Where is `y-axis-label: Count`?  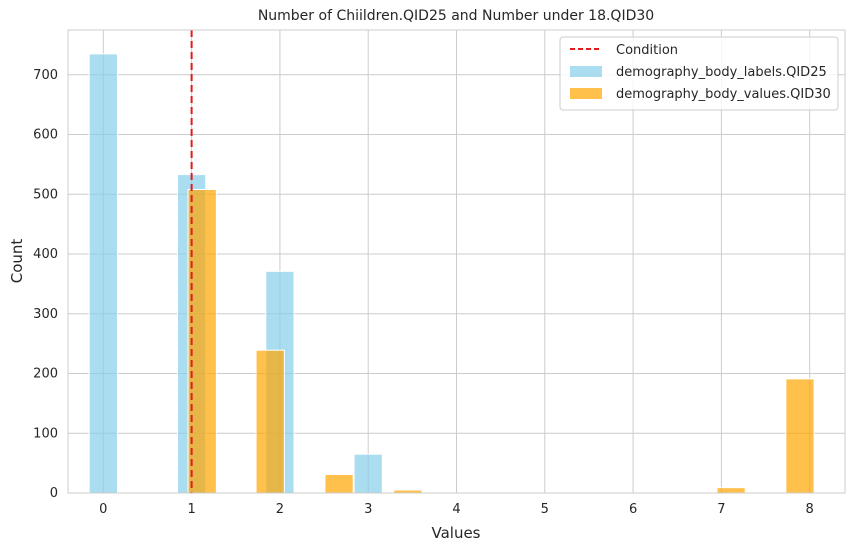 y-axis-label: Count is located at coordinates (17, 261).